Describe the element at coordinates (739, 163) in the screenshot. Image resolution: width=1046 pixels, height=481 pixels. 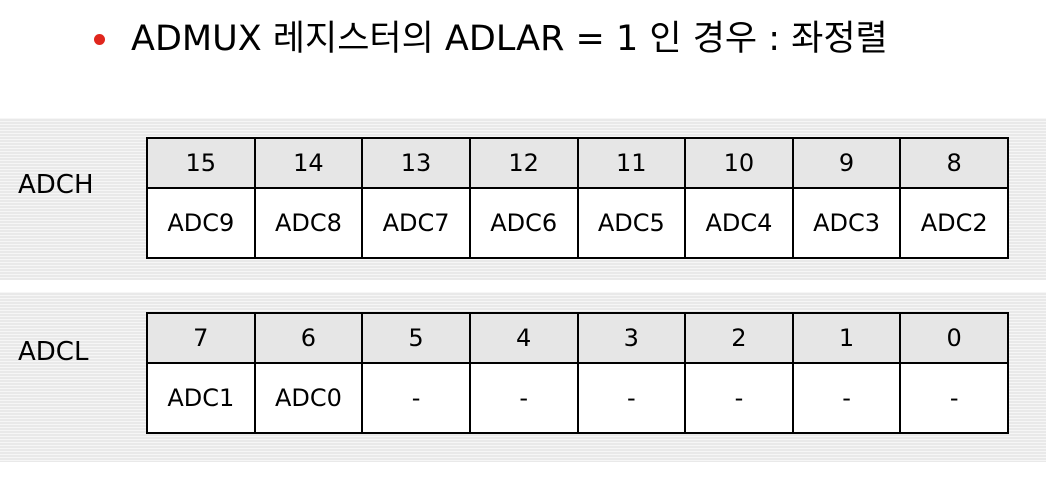
I see `bit-number-cell: 10` at that location.